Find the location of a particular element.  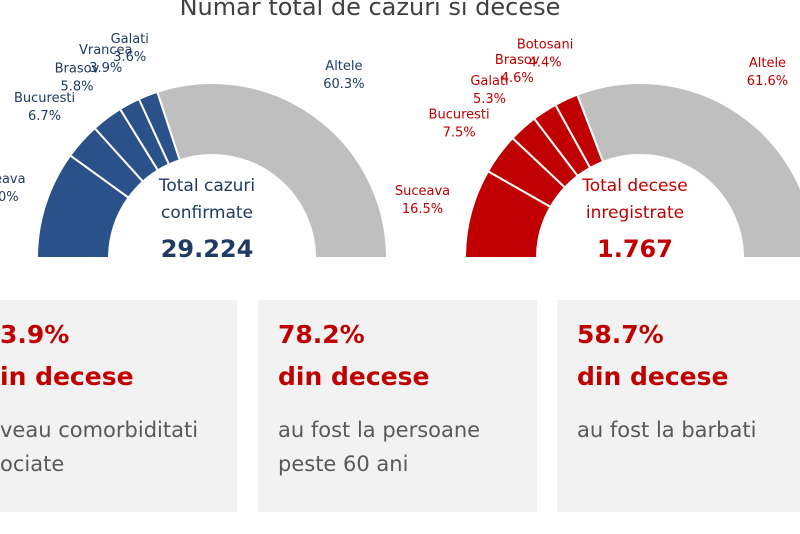

slice-value: 3.9% is located at coordinates (105, 68).